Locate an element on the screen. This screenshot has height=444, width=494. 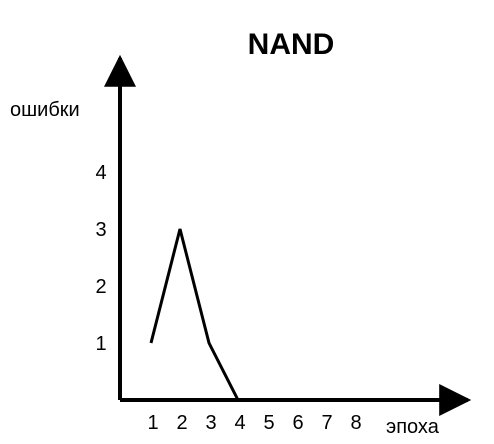
x-tick-label: 8 is located at coordinates (355, 423).